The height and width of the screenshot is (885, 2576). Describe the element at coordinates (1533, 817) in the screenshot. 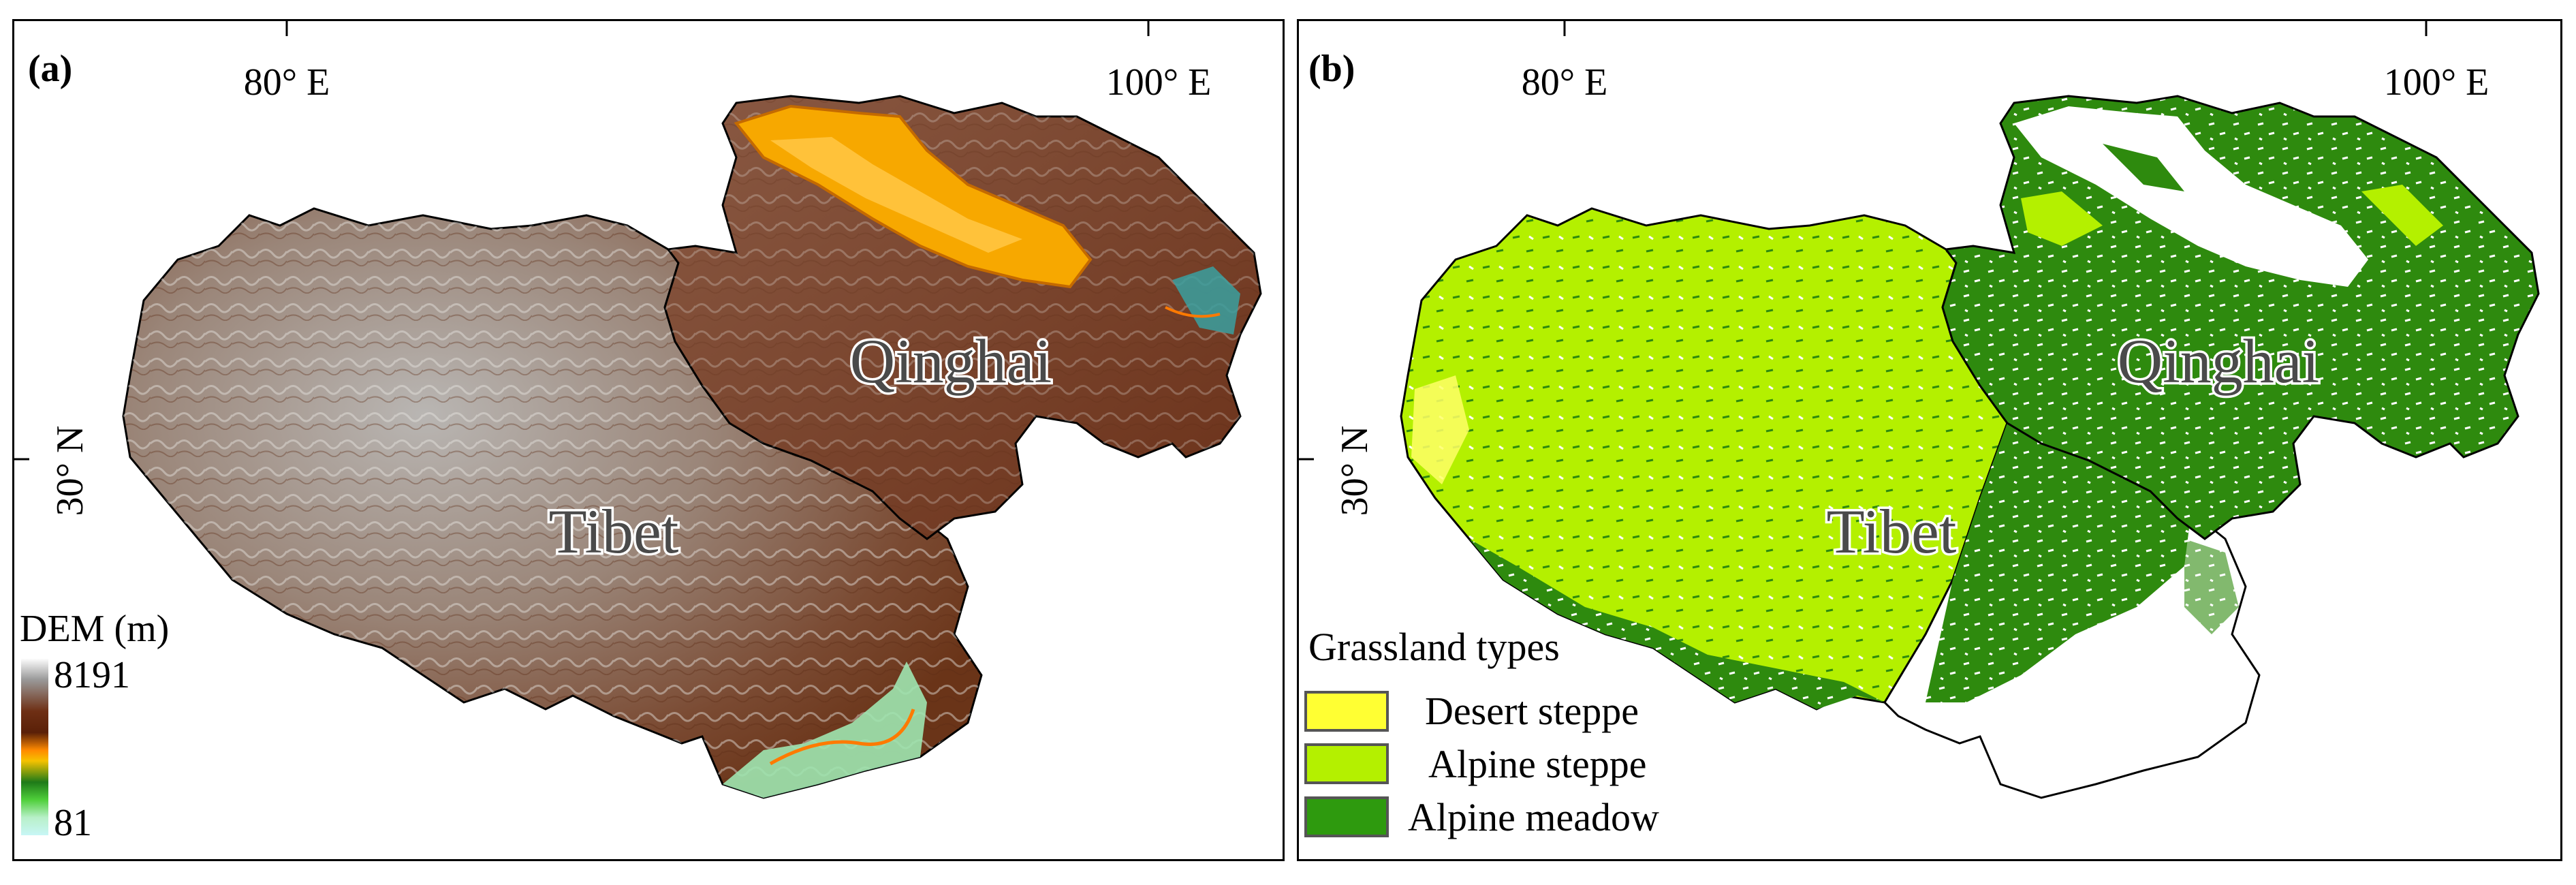

I see `legend-label: Alpine meadow` at that location.